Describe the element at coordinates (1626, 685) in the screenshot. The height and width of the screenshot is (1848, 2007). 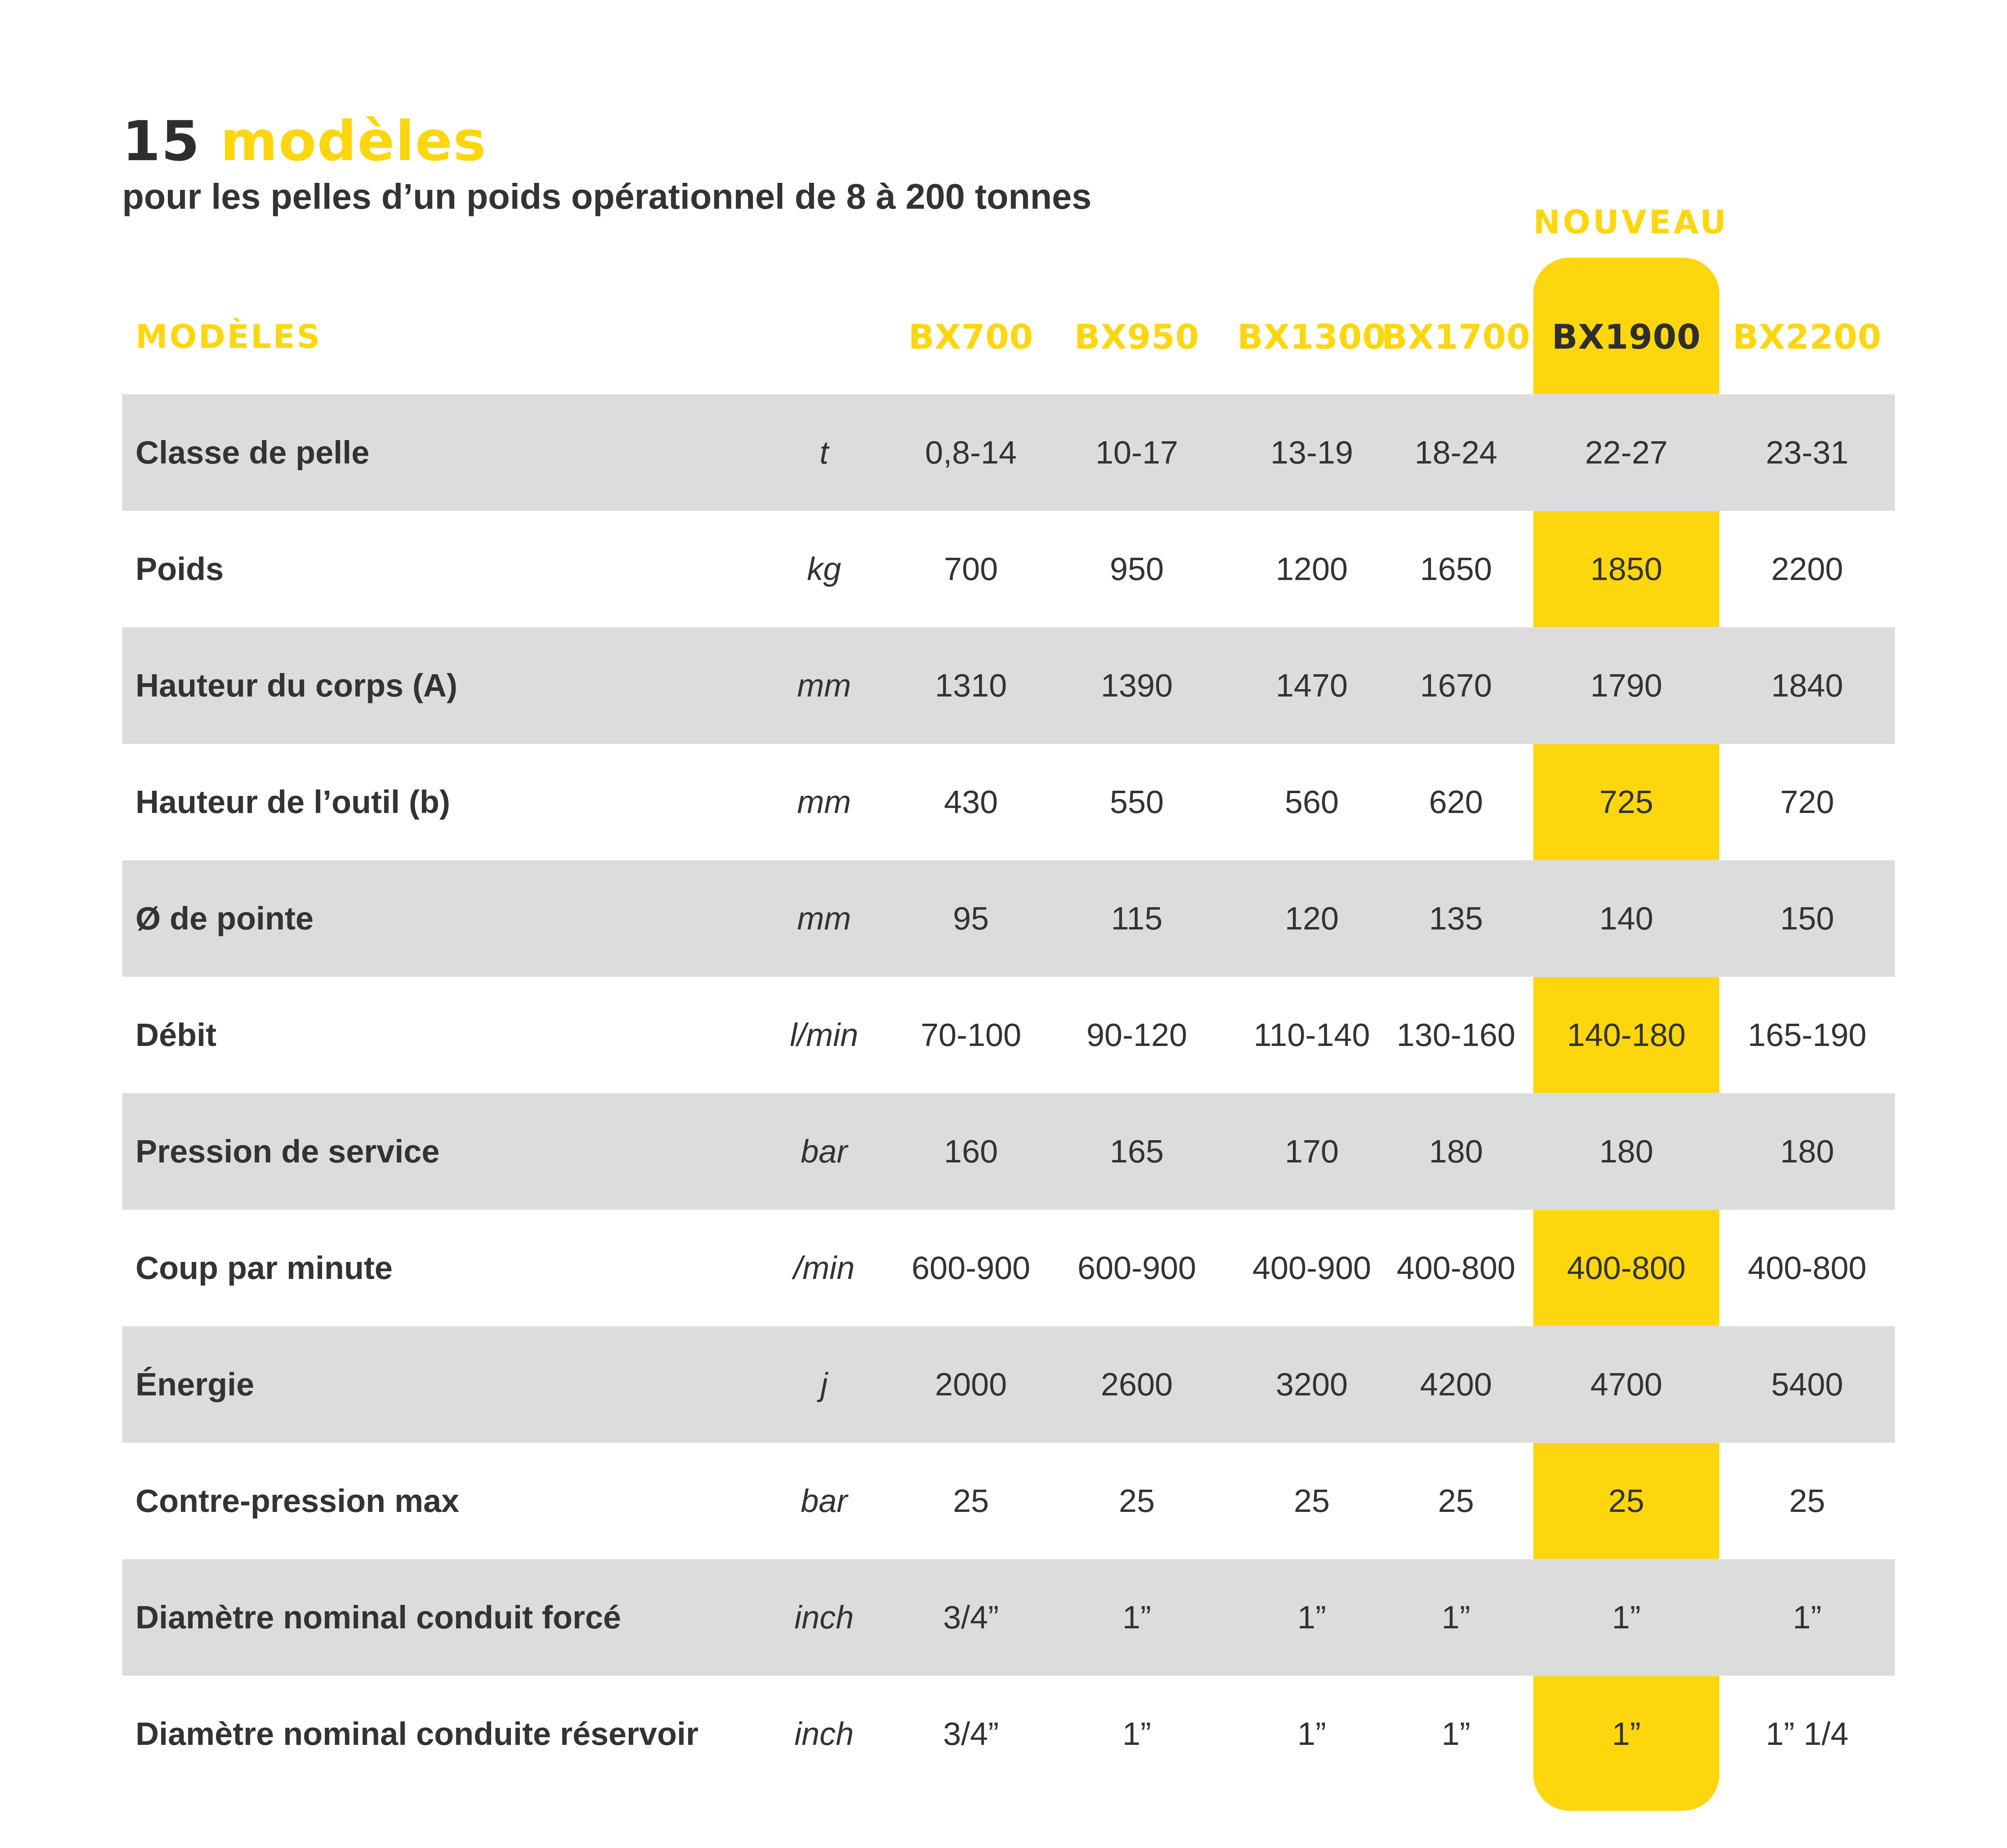
I see `value-cell-highlighted: 1790` at that location.